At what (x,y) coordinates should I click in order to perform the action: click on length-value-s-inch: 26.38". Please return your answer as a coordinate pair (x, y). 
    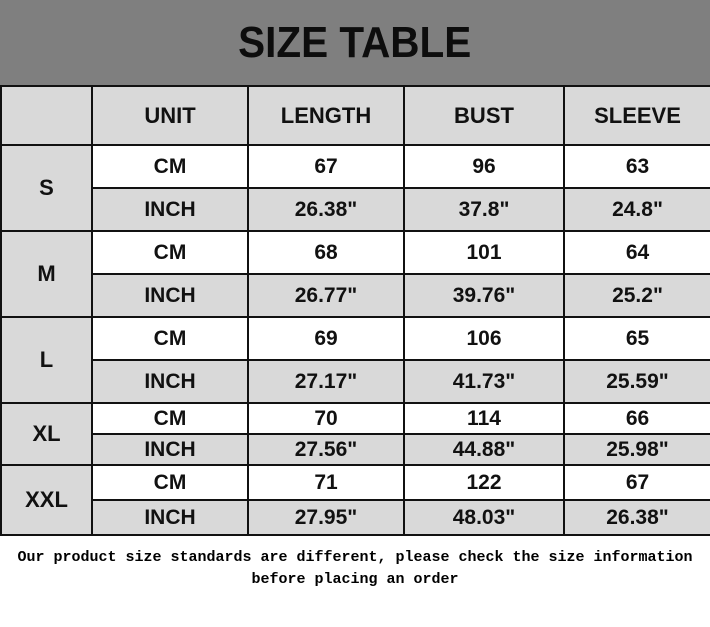
    Looking at the image, I should click on (326, 209).